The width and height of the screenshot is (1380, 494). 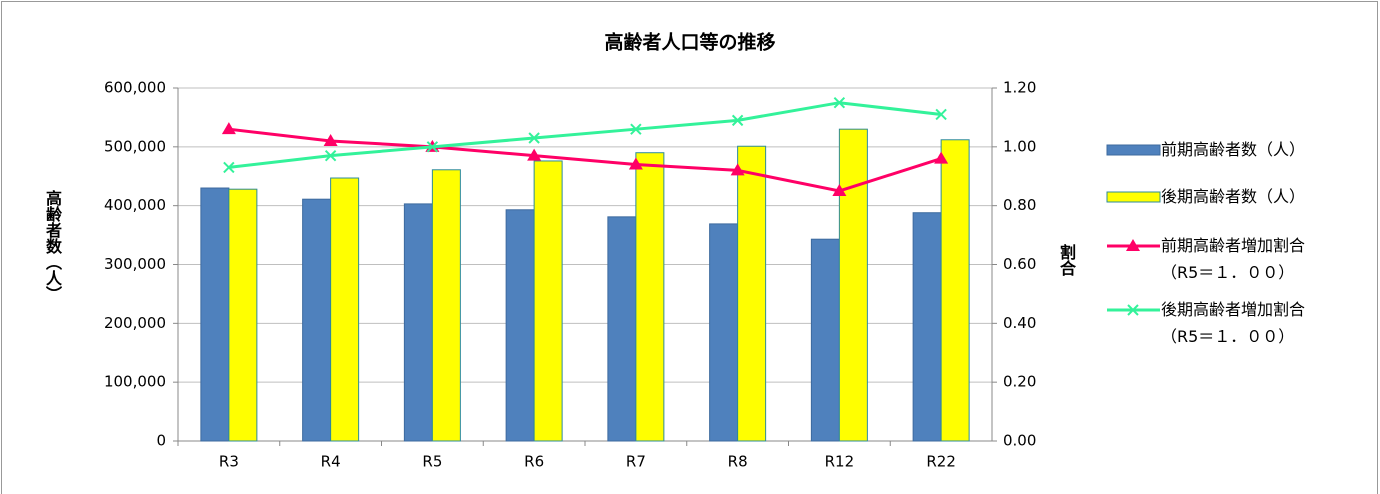 What do you see at coordinates (1233, 196) in the screenshot?
I see `legend-label: 後期高齢者数（人）` at bounding box center [1233, 196].